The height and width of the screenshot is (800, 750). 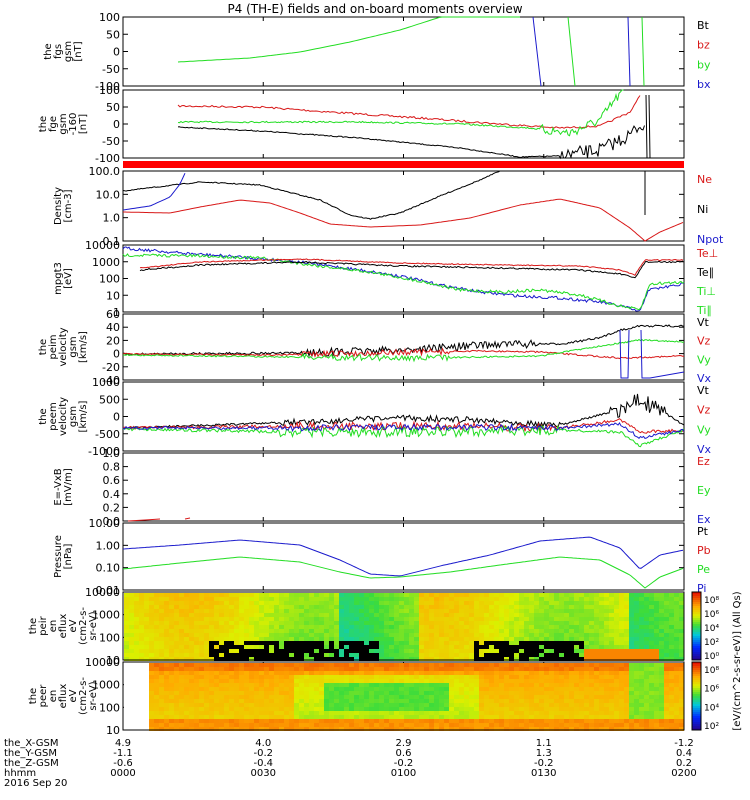 What do you see at coordinates (403, 426) in the screenshot?
I see `series-vz` at bounding box center [403, 426].